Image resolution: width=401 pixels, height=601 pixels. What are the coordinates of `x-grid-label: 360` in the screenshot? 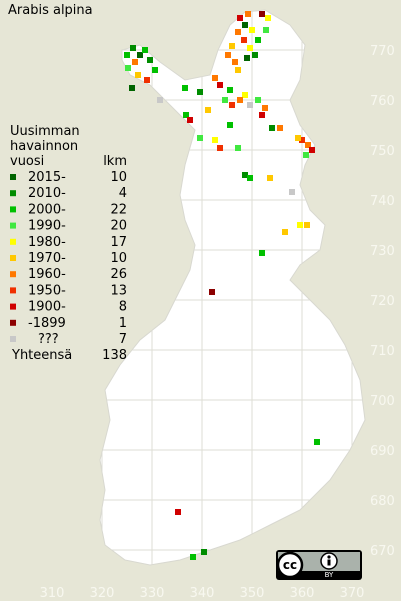 It's located at (302, 593).